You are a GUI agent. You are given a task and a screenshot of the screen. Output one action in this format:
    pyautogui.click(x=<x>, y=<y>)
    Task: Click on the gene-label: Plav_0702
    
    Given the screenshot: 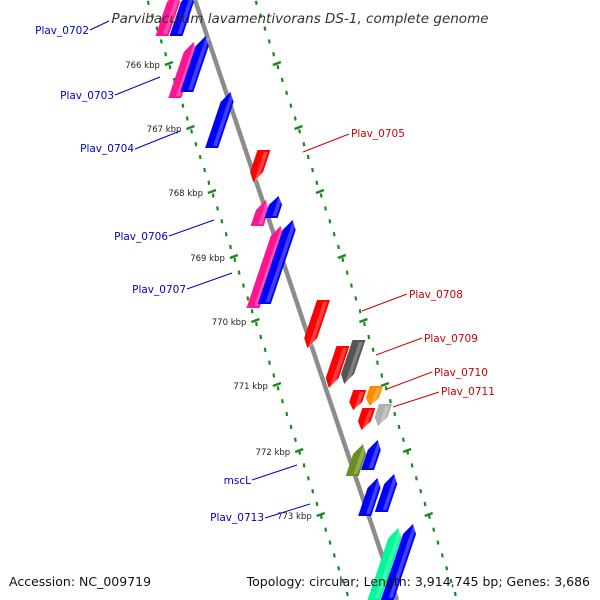 What is the action you would take?
    pyautogui.click(x=62, y=31)
    